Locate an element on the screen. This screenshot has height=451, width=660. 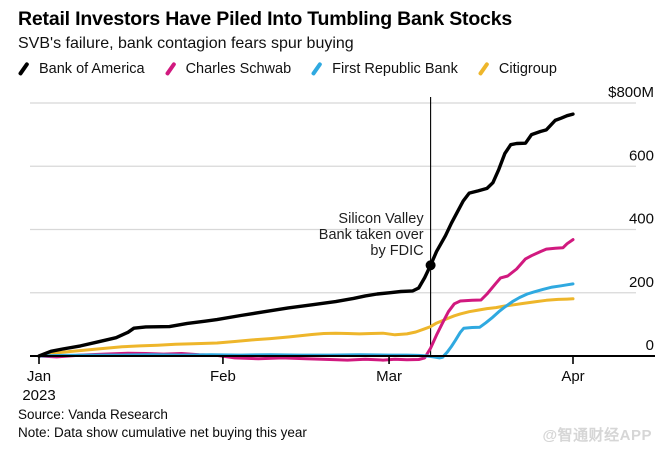
x-axis-sublabel-2023: 2023 is located at coordinates (38, 395).